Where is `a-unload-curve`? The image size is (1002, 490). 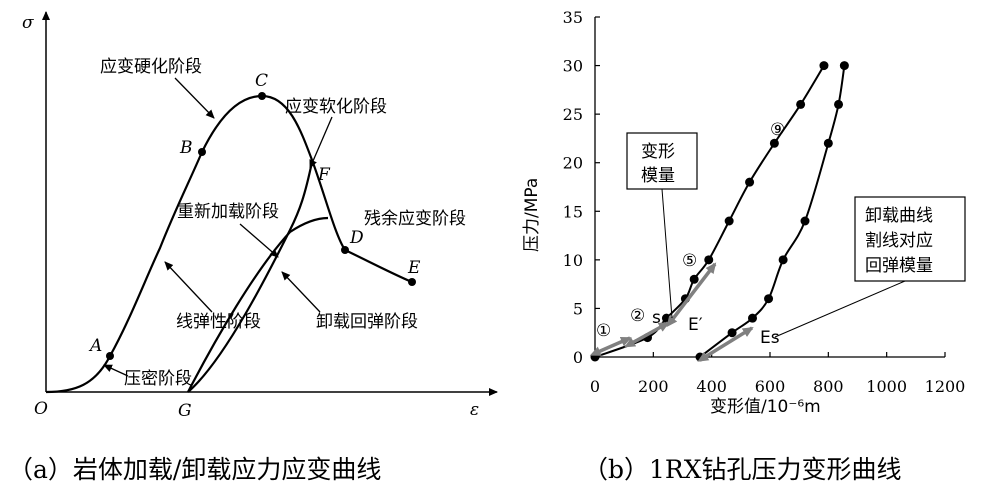 a-unload-curve is located at coordinates (250, 277).